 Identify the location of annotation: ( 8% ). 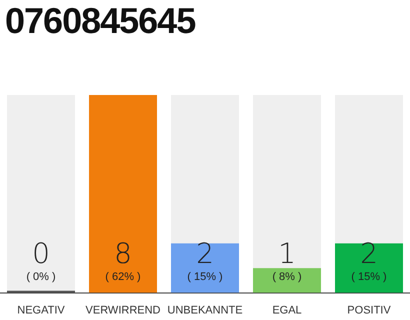
(287, 276).